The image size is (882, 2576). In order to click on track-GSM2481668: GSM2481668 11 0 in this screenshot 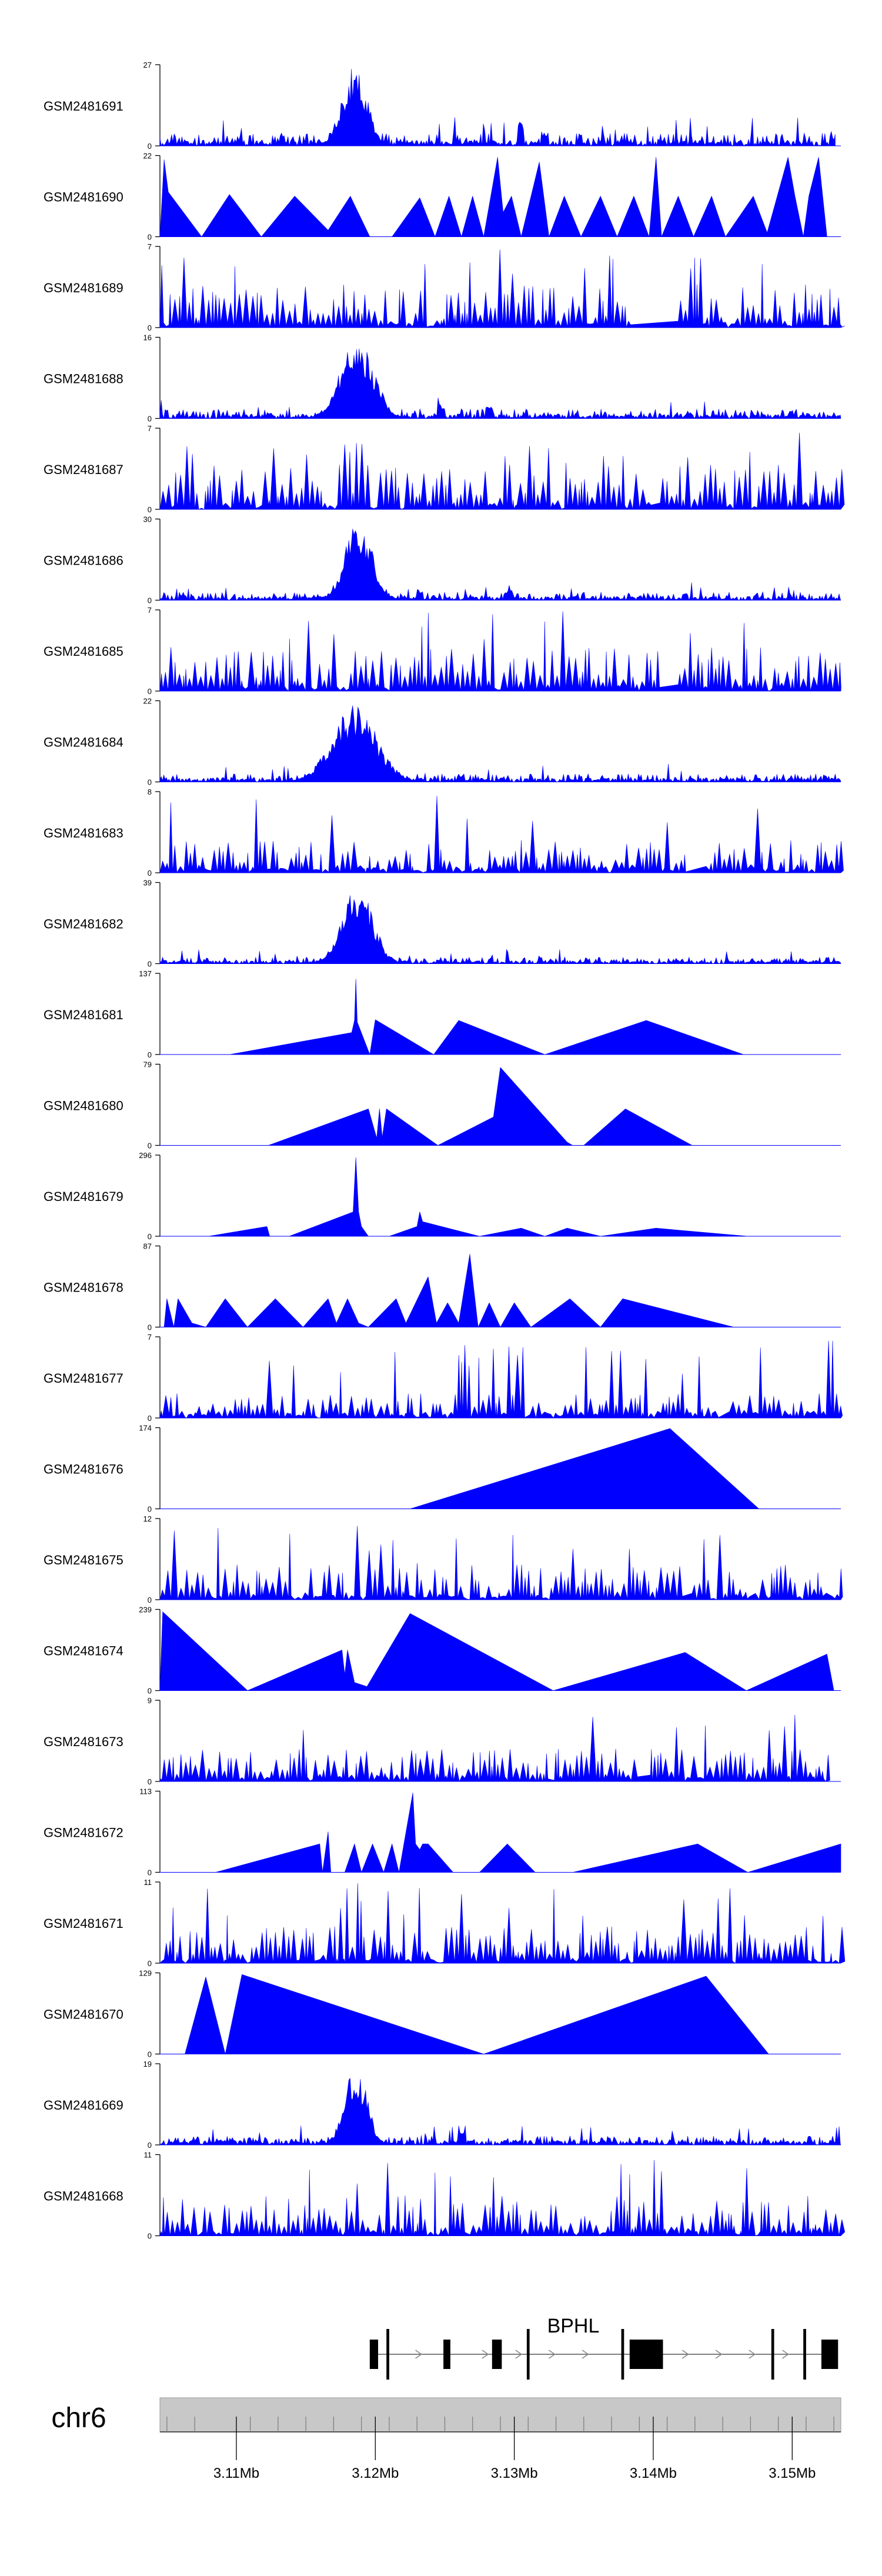, I will do `click(444, 2196)`.